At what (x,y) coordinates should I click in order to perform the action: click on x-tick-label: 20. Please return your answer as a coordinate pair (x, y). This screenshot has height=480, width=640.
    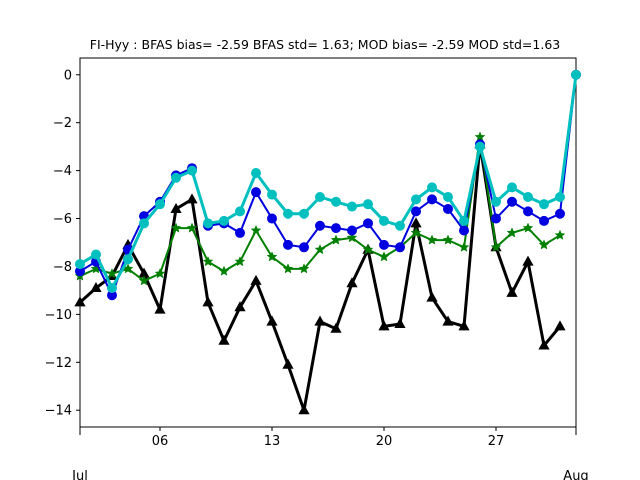
    Looking at the image, I should click on (384, 441).